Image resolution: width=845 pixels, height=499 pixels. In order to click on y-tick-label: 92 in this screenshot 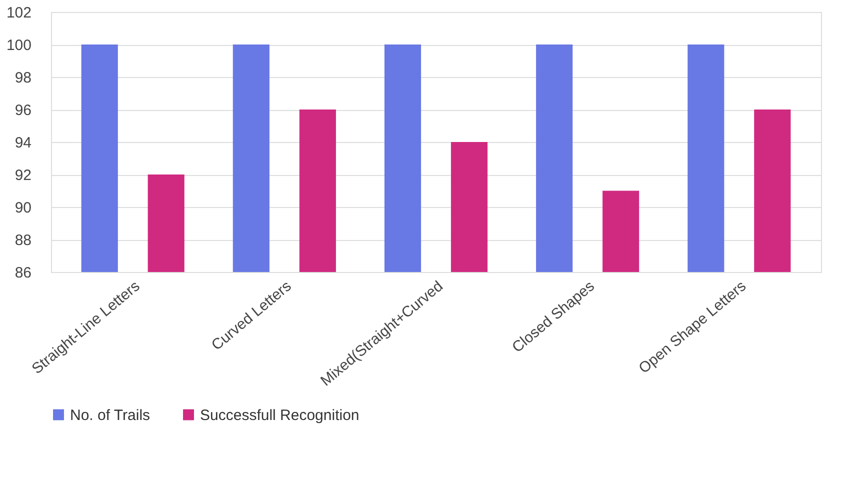, I will do `click(23, 175)`.